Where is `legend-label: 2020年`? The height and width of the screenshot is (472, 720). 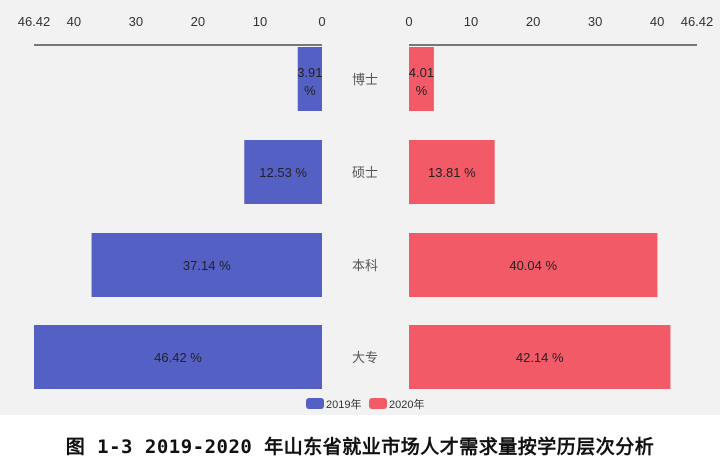 legend-label: 2020年 is located at coordinates (406, 404).